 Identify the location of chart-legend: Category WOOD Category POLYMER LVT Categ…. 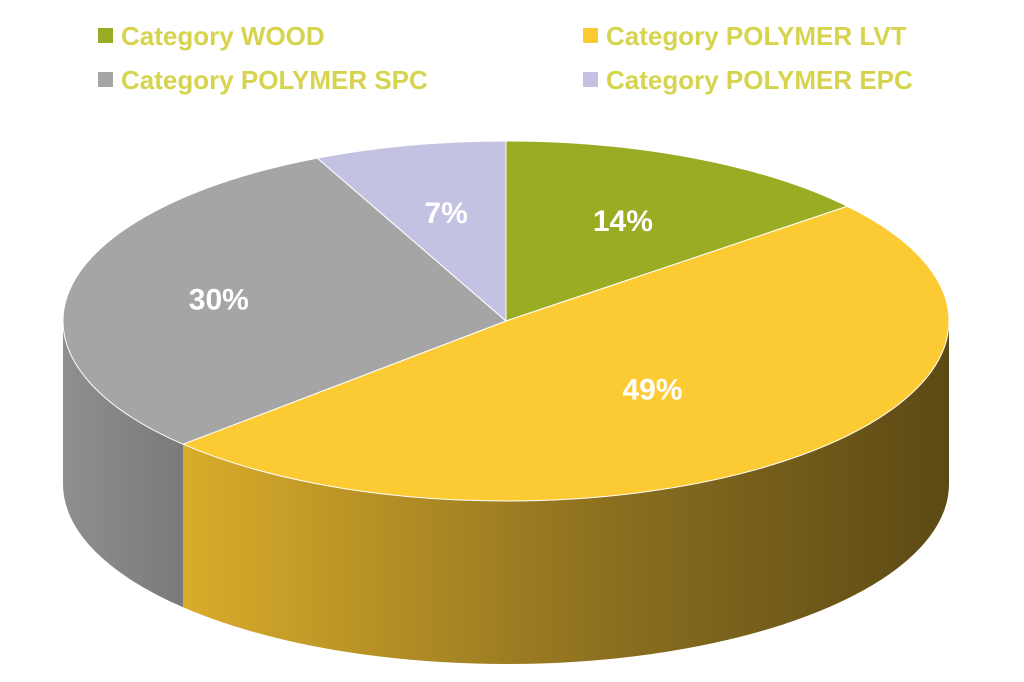
(505, 58).